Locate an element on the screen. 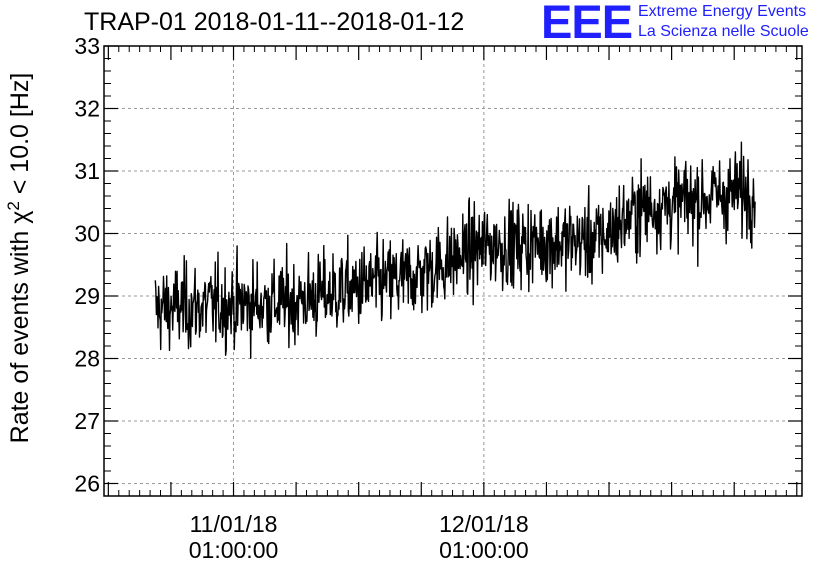  logo-subtitle-2: La Scienza nelle Scuole is located at coordinates (723, 31).